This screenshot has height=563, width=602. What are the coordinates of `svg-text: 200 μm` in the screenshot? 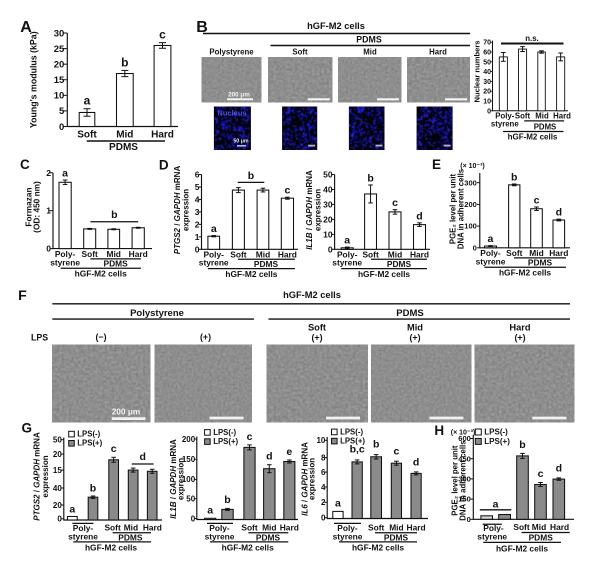 It's located at (239, 95).